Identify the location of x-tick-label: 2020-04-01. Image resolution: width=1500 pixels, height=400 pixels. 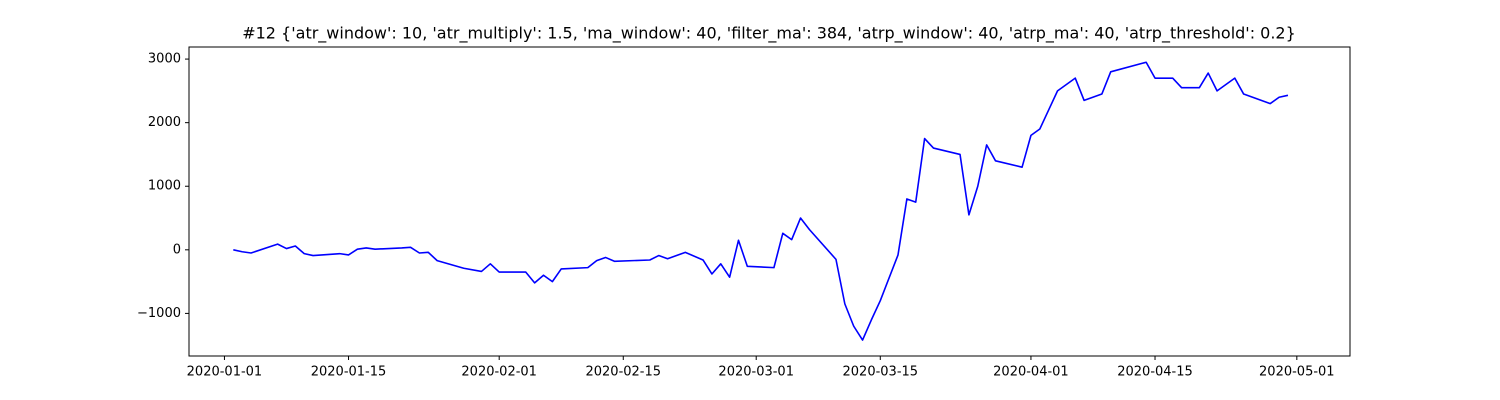
(1031, 372).